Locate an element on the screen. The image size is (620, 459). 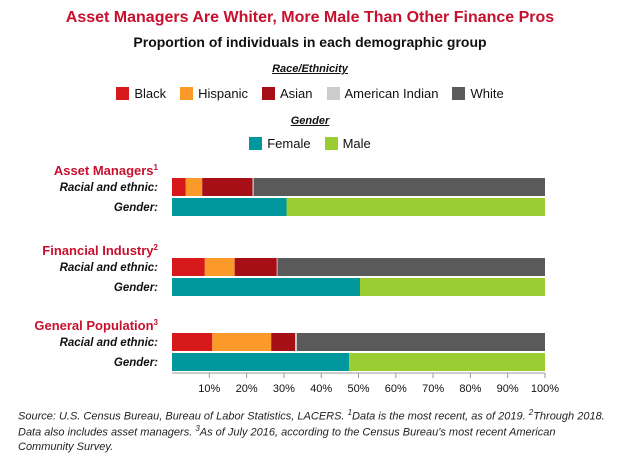
legend-label: Black is located at coordinates (150, 93).